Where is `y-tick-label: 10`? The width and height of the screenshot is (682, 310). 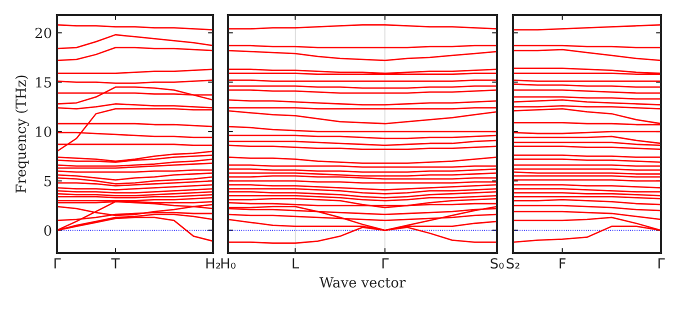
y-tick-label: 10 is located at coordinates (44, 132).